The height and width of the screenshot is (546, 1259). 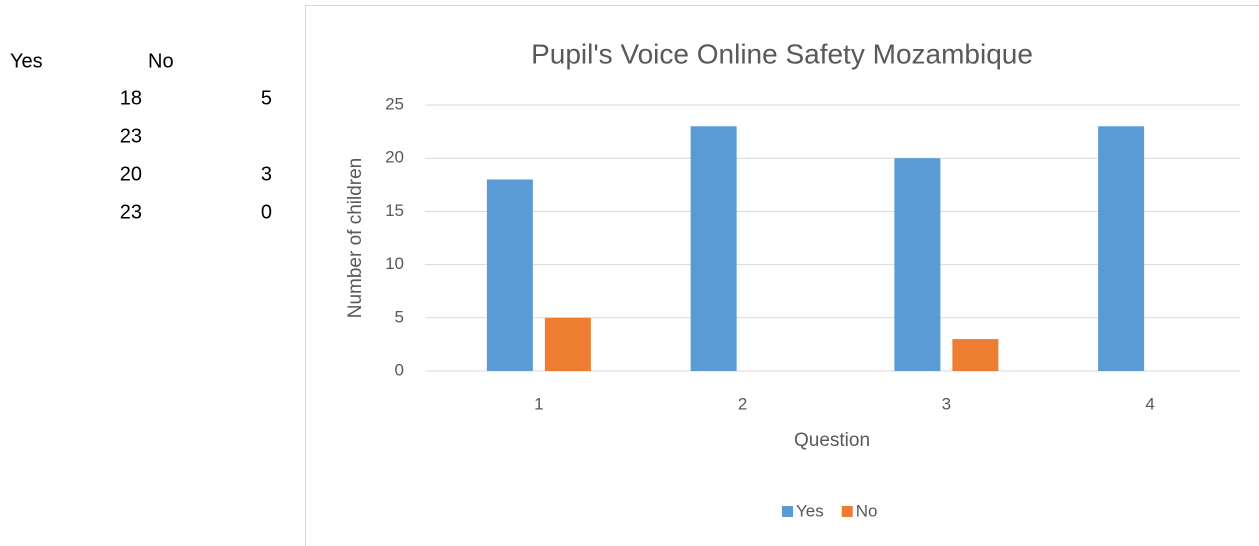 What do you see at coordinates (946, 403) in the screenshot?
I see `x-tick-label: 3` at bounding box center [946, 403].